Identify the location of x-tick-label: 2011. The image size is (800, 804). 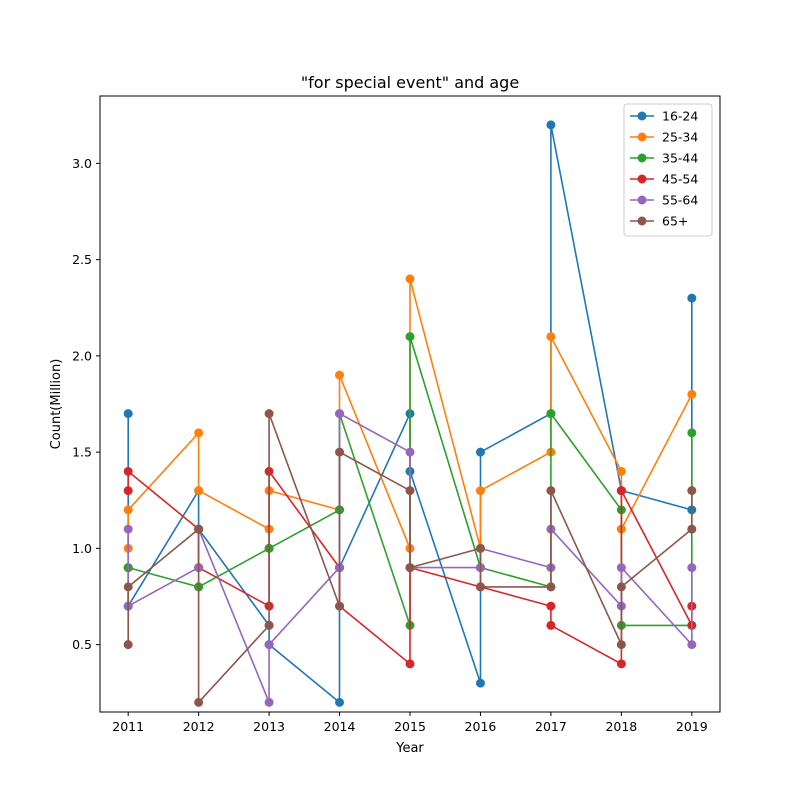
(128, 726).